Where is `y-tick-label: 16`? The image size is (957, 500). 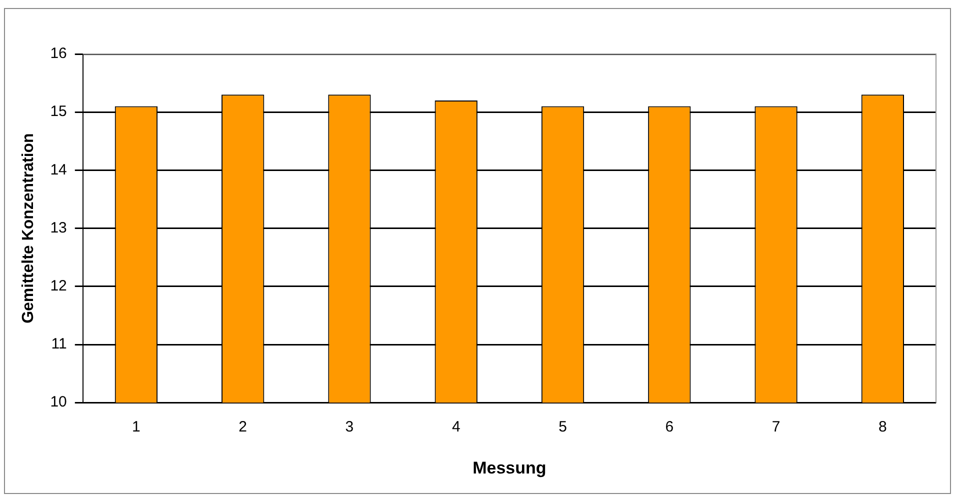 y-tick-label: 16 is located at coordinates (58, 53).